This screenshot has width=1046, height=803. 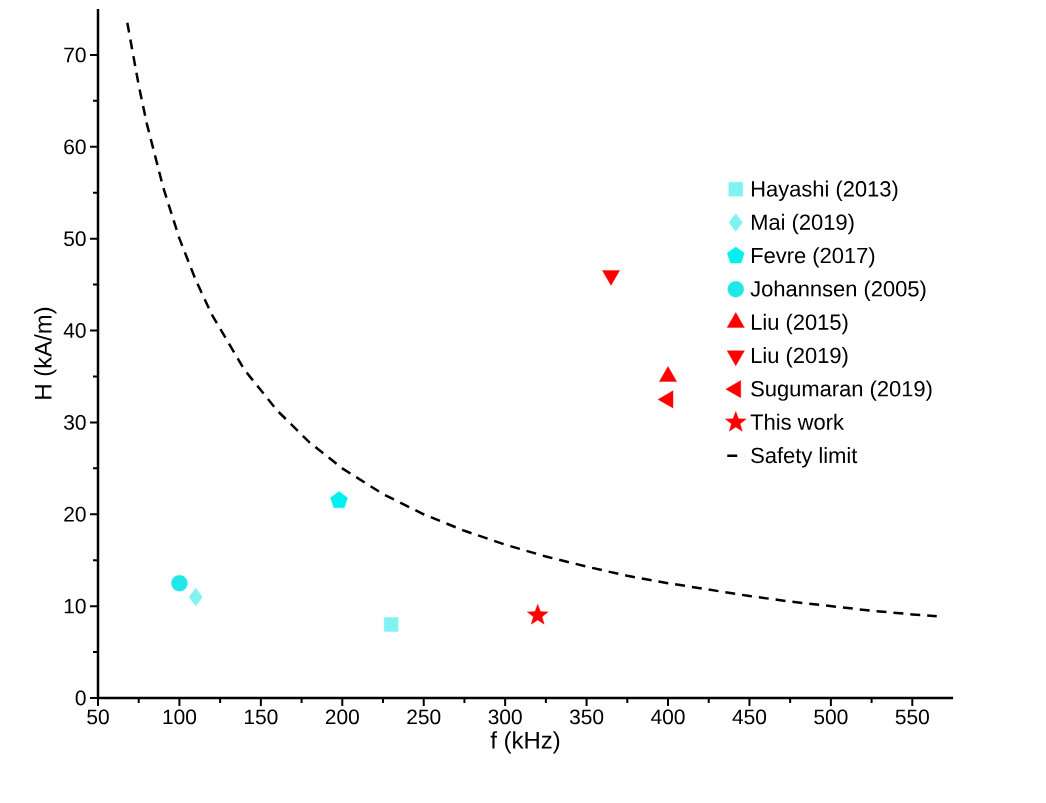 What do you see at coordinates (525, 742) in the screenshot?
I see `x-axis-title: f (kHz)` at bounding box center [525, 742].